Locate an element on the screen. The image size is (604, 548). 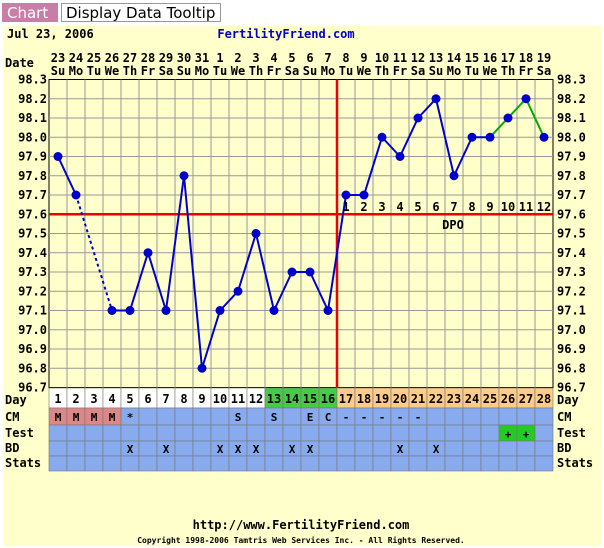
tab-chart: Chart is located at coordinates (30, 12).